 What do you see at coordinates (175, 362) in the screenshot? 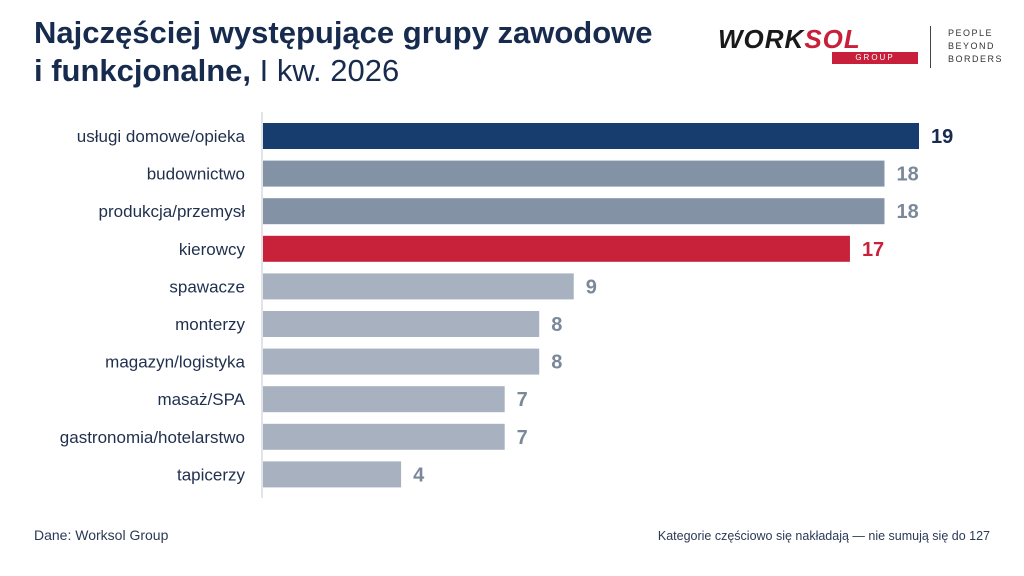
I see `category-label: magazyn/logistyka` at bounding box center [175, 362].